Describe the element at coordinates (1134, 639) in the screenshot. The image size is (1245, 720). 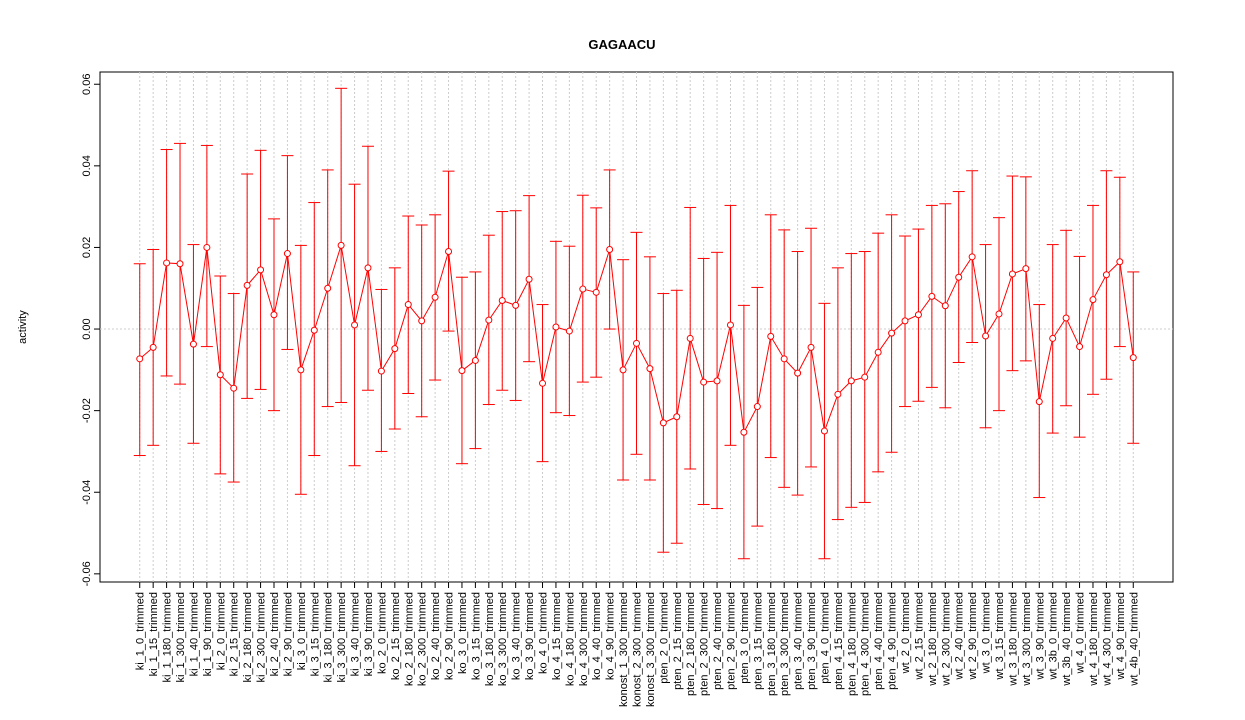
I see `x-tick-label: wt_4b_40_trimmed` at that location.